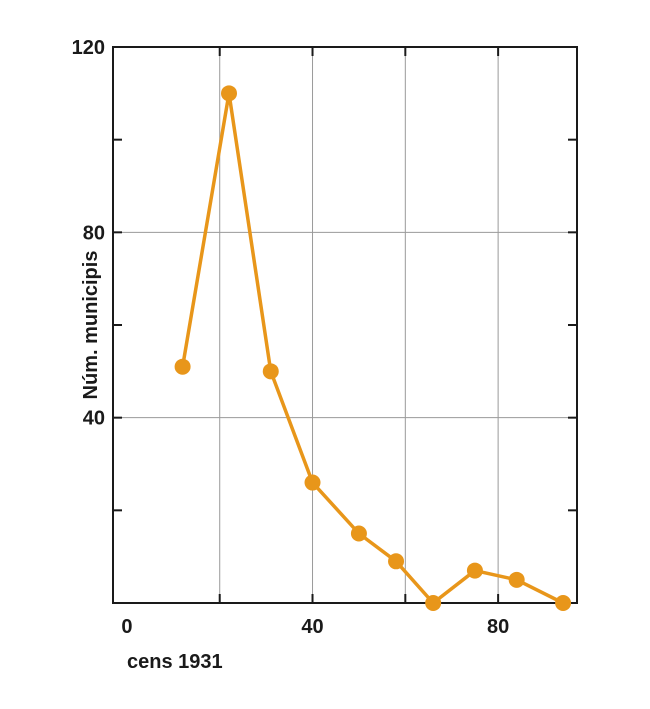  Describe the element at coordinates (175, 662) in the screenshot. I see `x-axis-title: cens 1931` at that location.